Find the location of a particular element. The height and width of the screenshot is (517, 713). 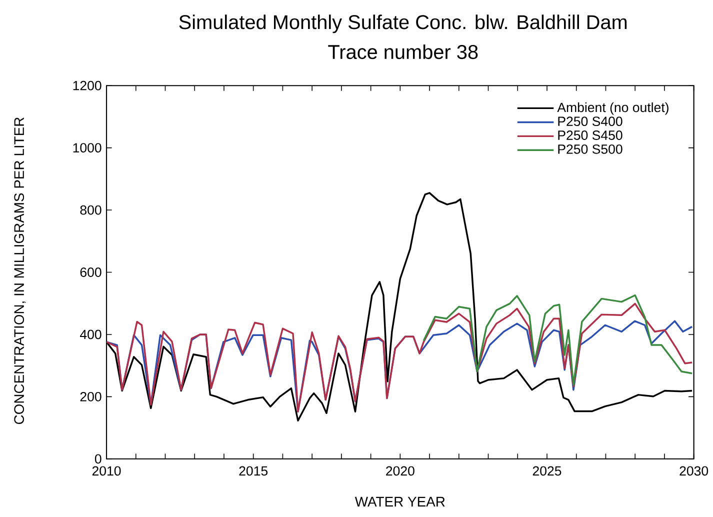

y-tick-label: 1000 is located at coordinates (87, 148).